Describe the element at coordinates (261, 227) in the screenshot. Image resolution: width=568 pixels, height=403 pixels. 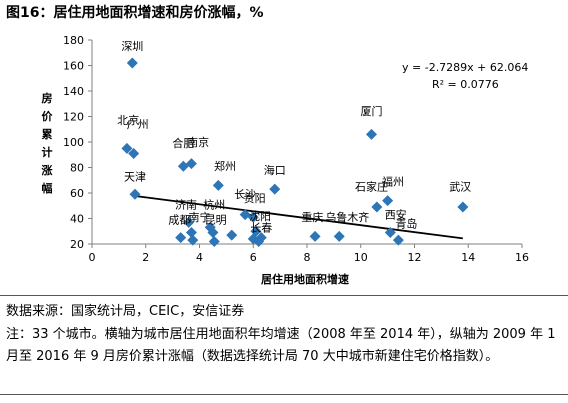
I see `point-label: 长春` at that location.